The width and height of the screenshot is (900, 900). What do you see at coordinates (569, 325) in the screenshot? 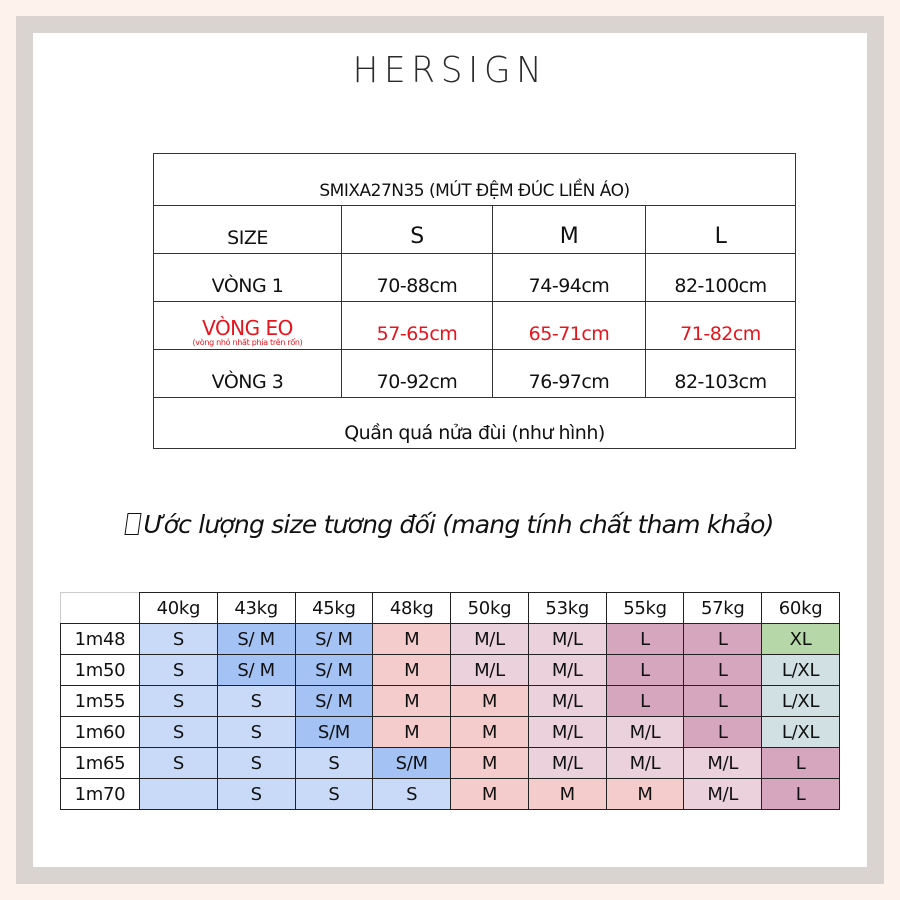
I see `measure-value: 65-71cm` at bounding box center [569, 325].